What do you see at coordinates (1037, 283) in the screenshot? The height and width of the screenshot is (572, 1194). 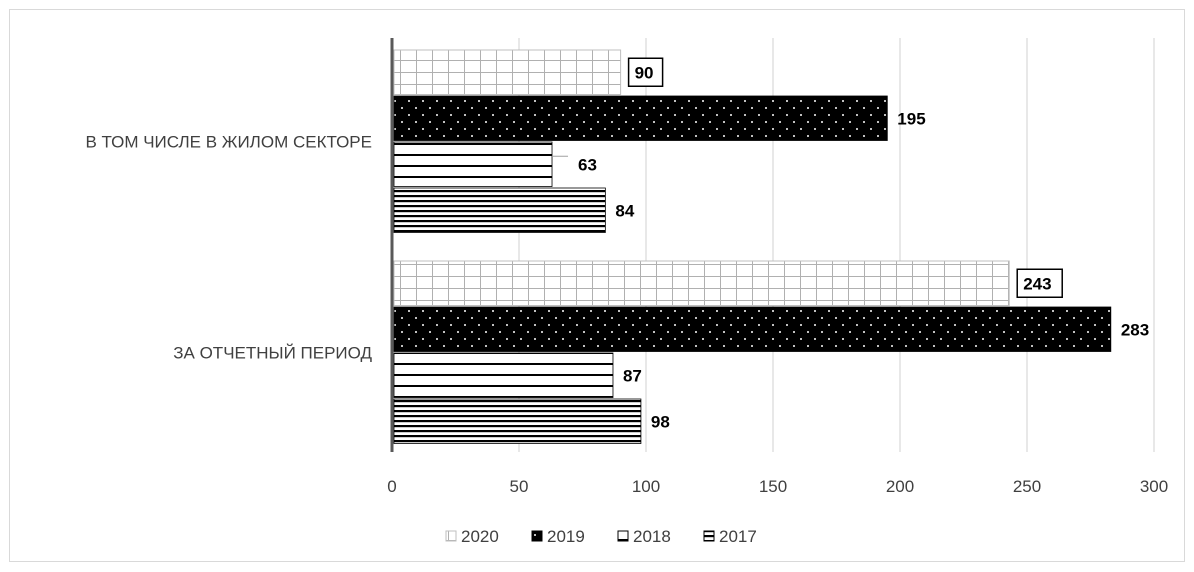 I see `data-label-2020-1: 243` at bounding box center [1037, 283].